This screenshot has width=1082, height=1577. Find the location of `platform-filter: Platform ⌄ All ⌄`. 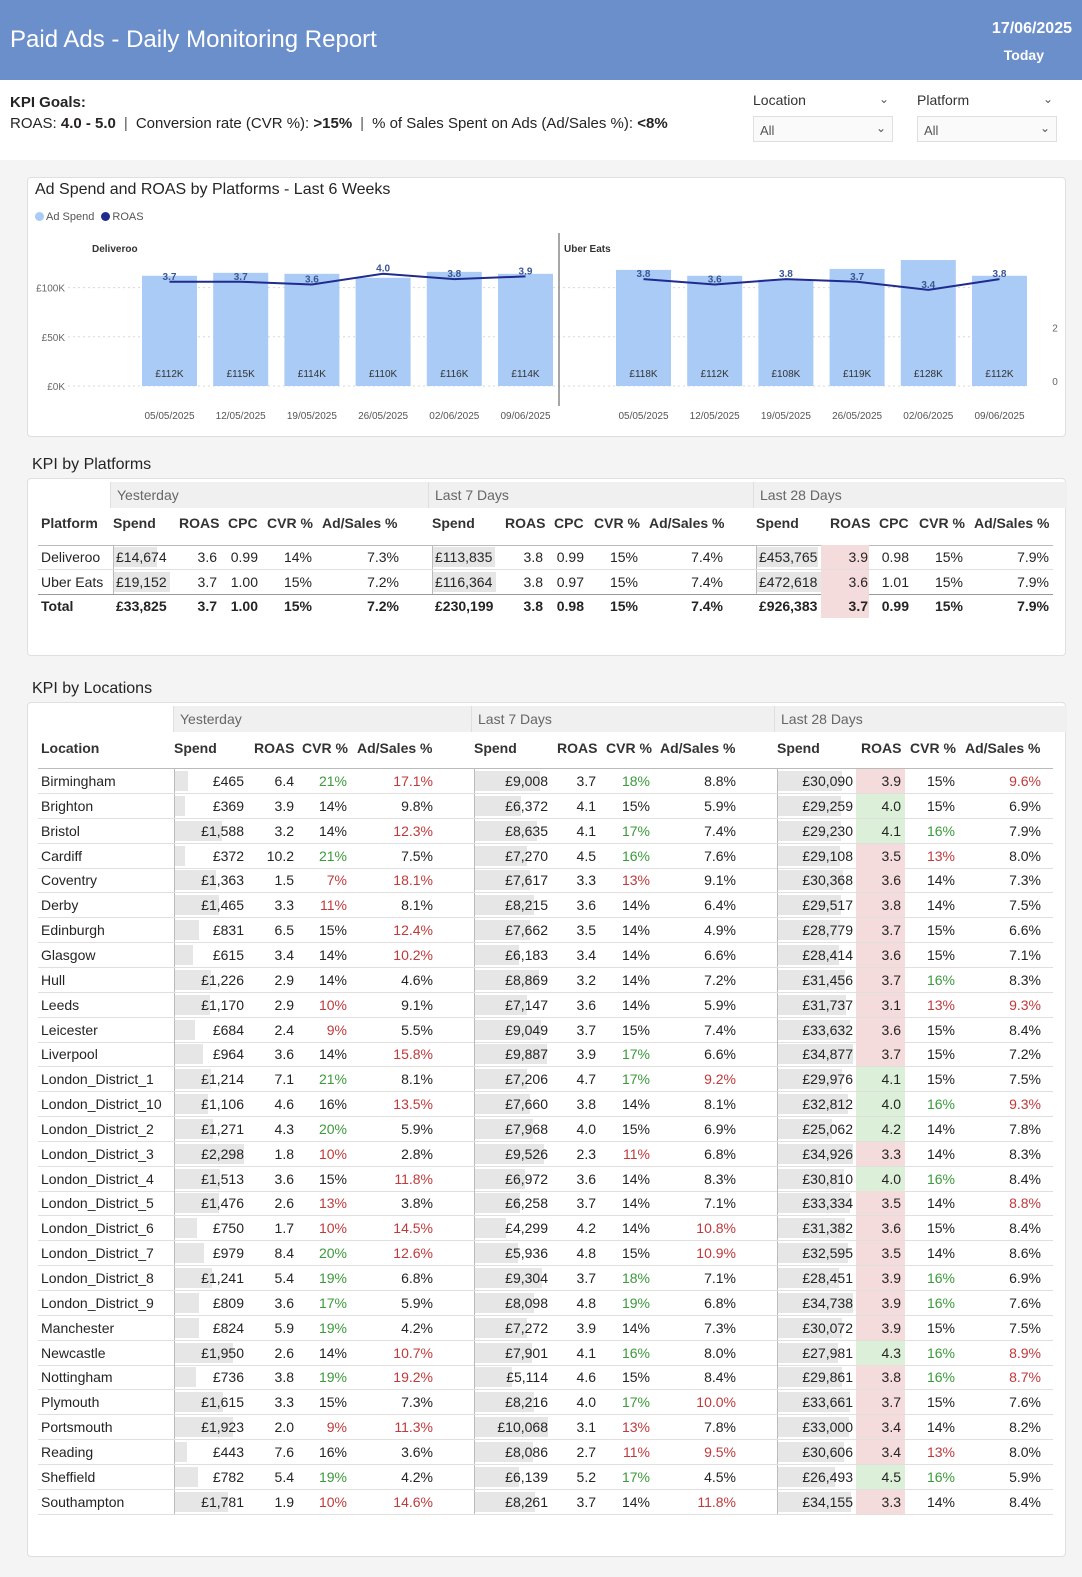

platform-filter: Platform ⌄ All ⌄ is located at coordinates (987, 117).